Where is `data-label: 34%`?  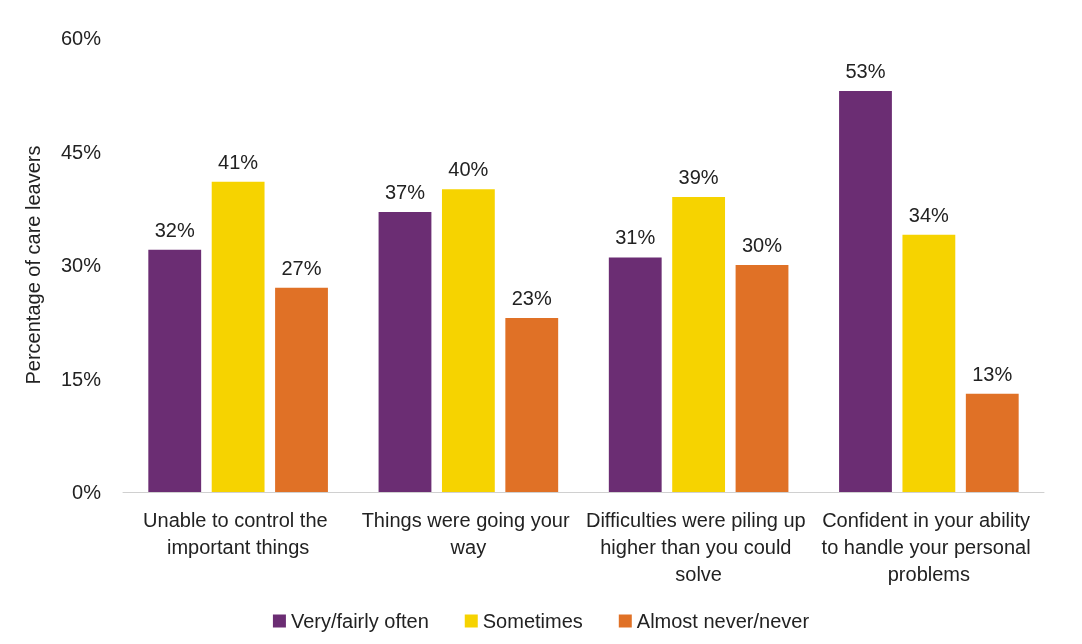
data-label: 34% is located at coordinates (929, 214).